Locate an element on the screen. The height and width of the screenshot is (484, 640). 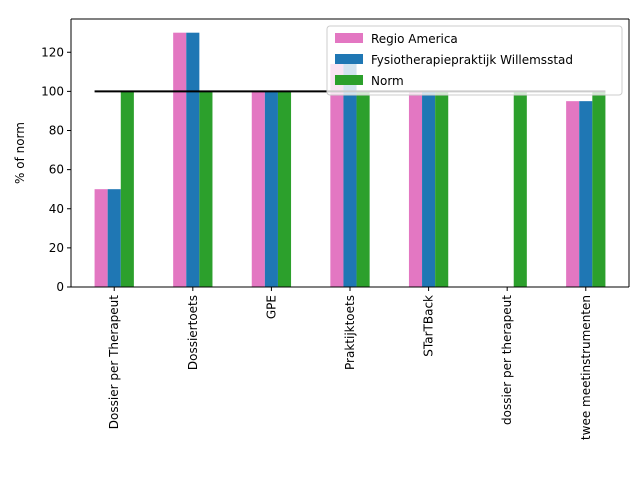
y-tick-label: 40 is located at coordinates (56, 209).